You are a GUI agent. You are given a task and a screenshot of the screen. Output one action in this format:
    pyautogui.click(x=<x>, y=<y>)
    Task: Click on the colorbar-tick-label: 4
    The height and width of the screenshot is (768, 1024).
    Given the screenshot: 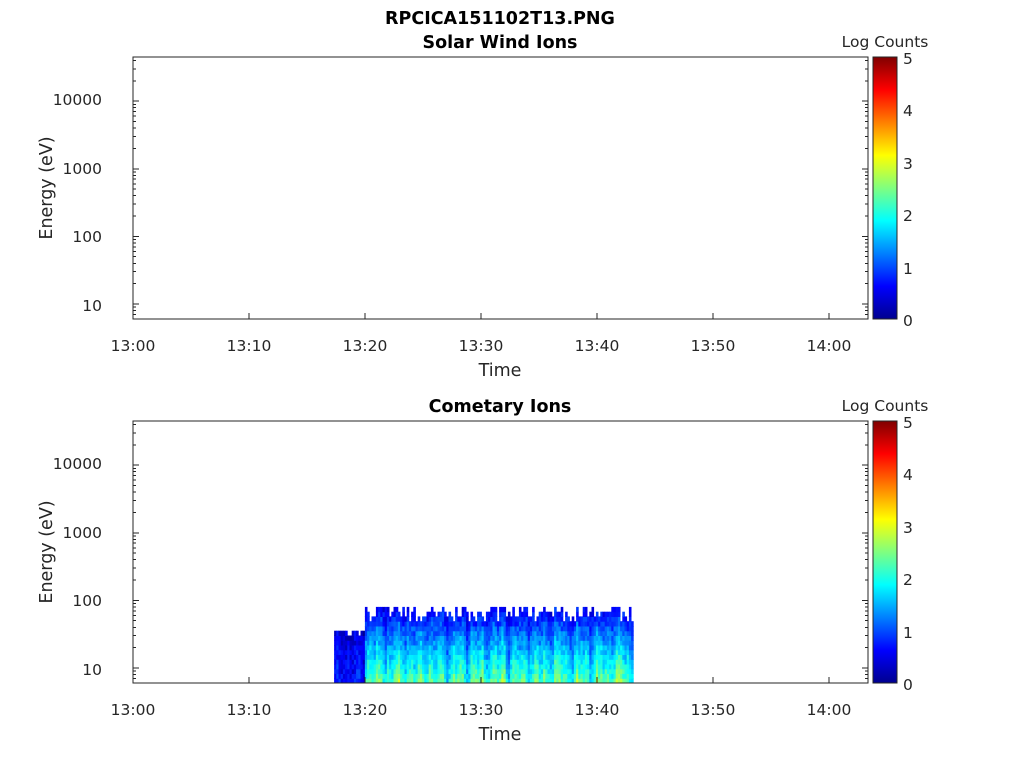 What is the action you would take?
    pyautogui.click(x=908, y=475)
    